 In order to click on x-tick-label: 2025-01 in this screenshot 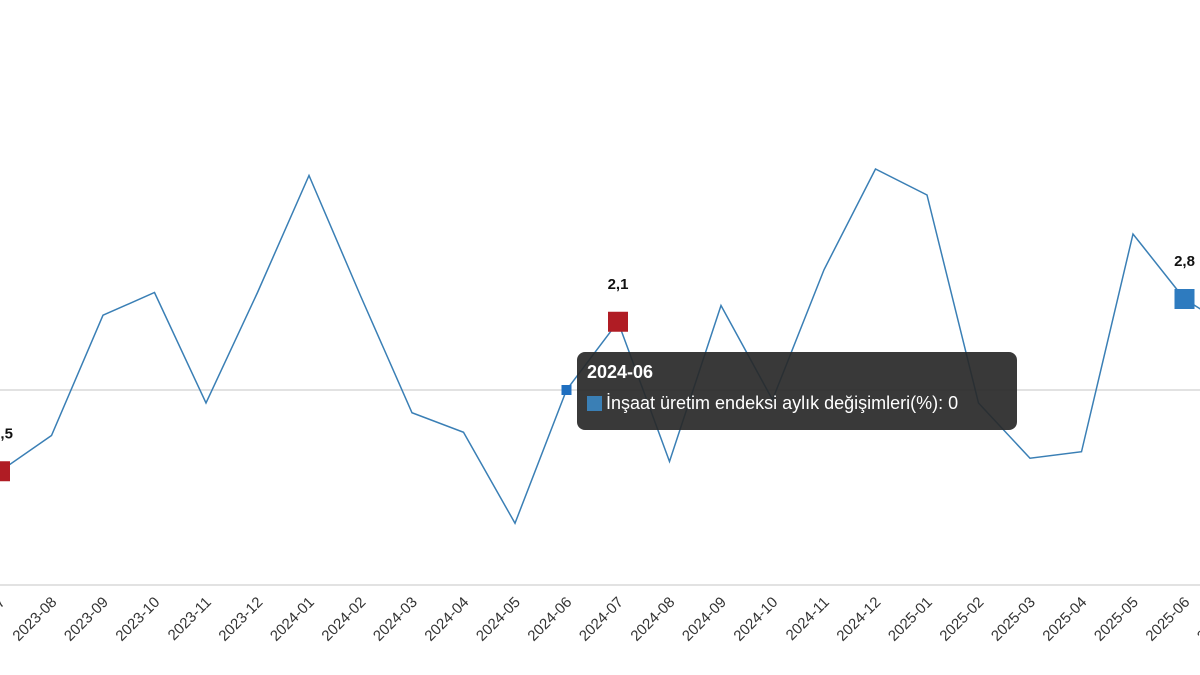, I will do `click(910, 619)`.